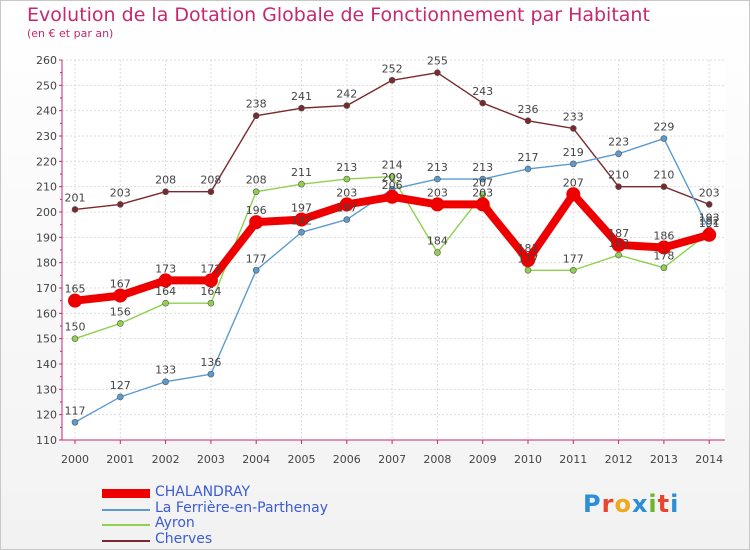 This screenshot has width=750, height=550. Describe the element at coordinates (301, 172) in the screenshot. I see `data-label-ayron: 211` at that location.